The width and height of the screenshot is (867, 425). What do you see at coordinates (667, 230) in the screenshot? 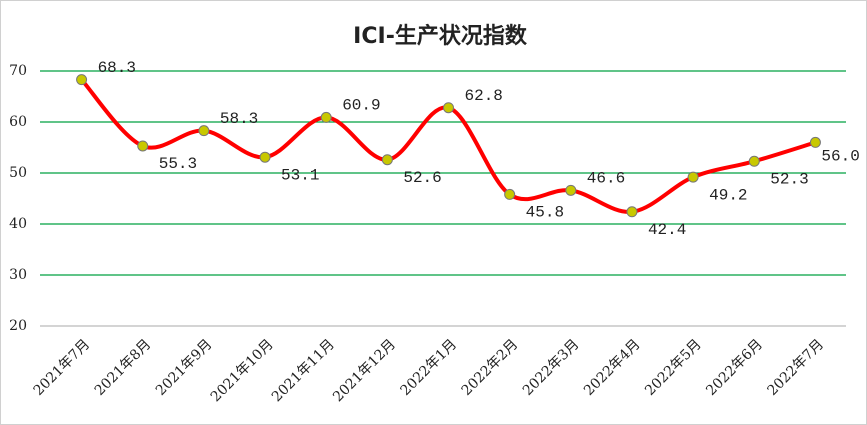
I see `data-label: 42.4` at bounding box center [667, 230].